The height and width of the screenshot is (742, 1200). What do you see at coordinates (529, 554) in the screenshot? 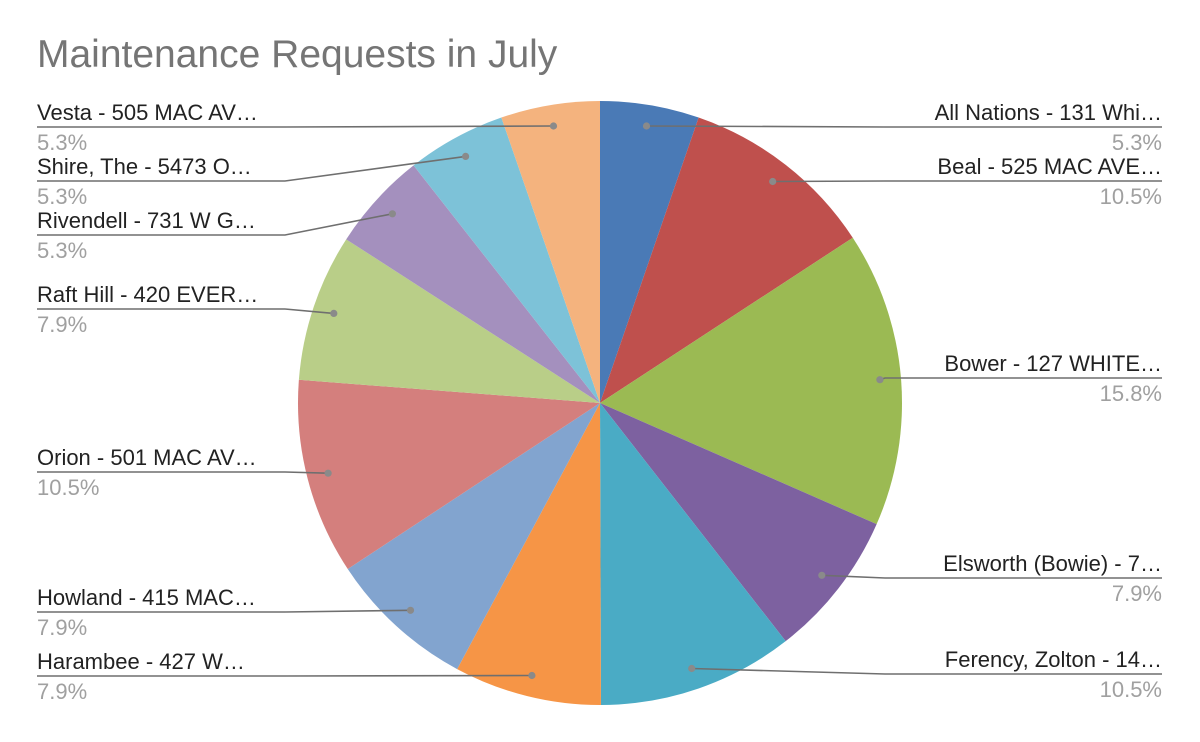
I see `pie-slice-harambee-427-w` at bounding box center [529, 554].